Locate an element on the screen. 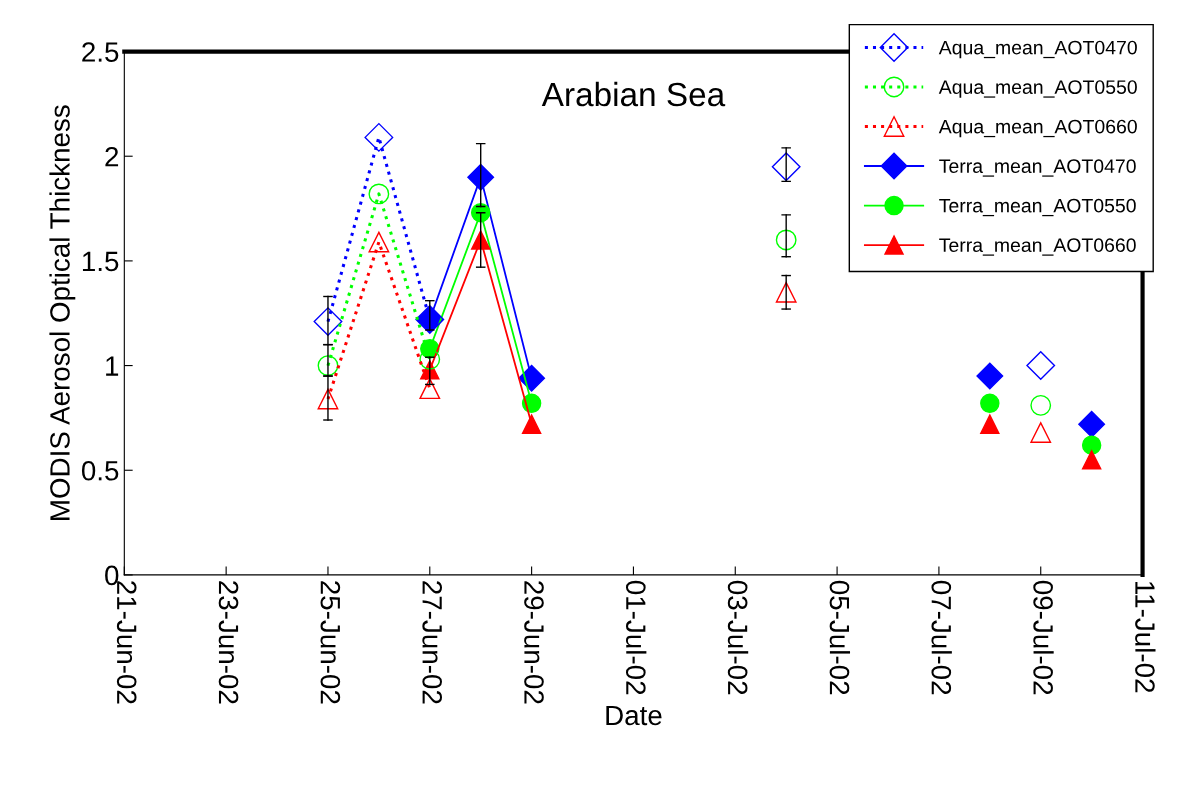 This screenshot has width=1184, height=793. y-tick-label: 2 is located at coordinates (112, 156).